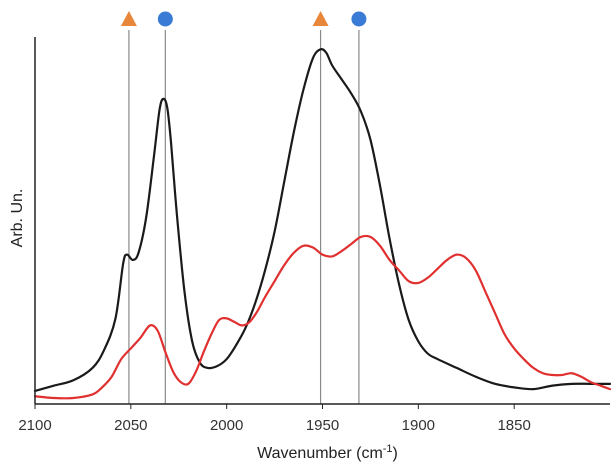  I want to click on x-tick-label: 2050, so click(130, 425).